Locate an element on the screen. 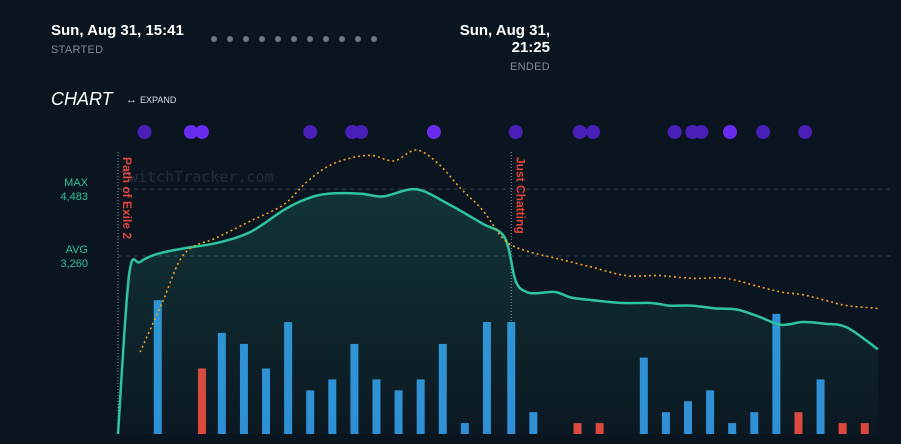 The width and height of the screenshot is (901, 444). stream-end-block: Sun, Aug 31, 21:25 ENDED is located at coordinates (488, 47).